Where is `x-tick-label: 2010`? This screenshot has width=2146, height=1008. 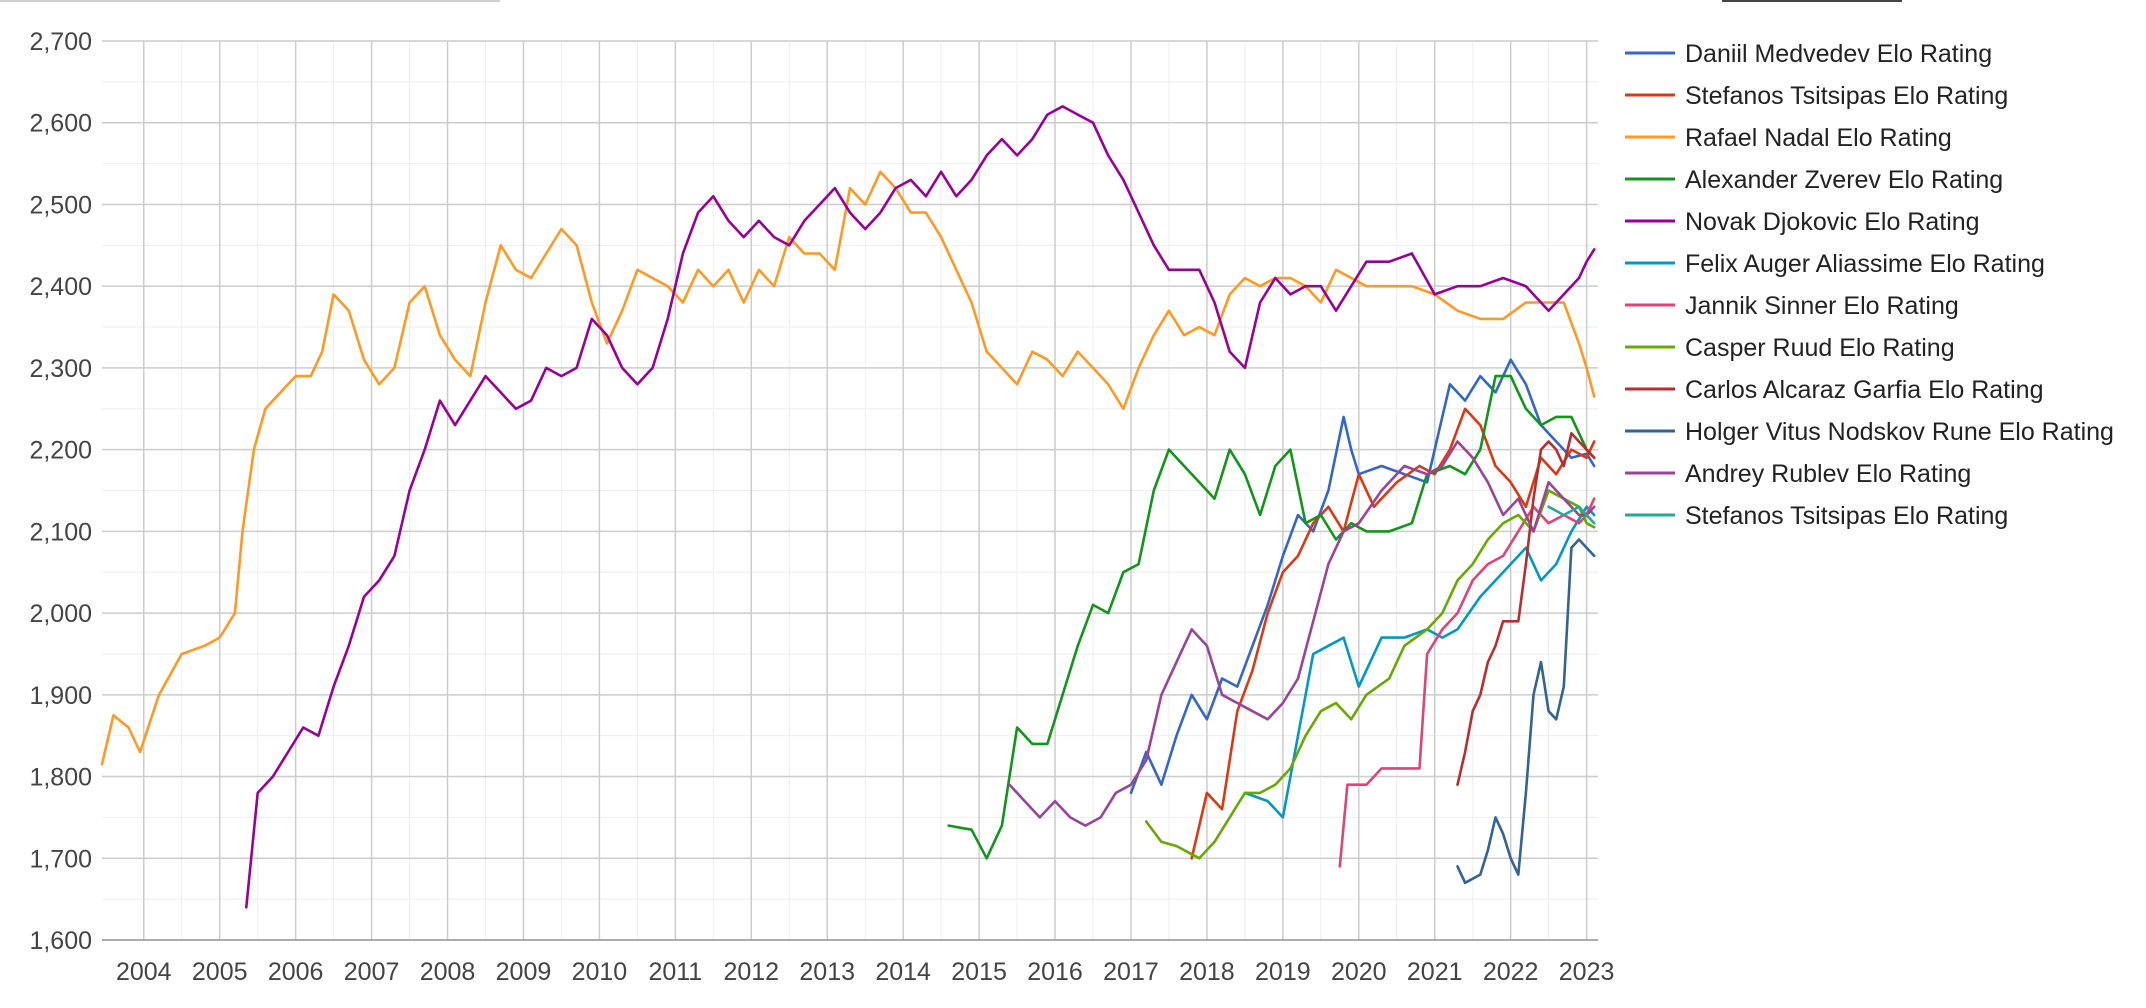 x-tick-label: 2010 is located at coordinates (600, 972).